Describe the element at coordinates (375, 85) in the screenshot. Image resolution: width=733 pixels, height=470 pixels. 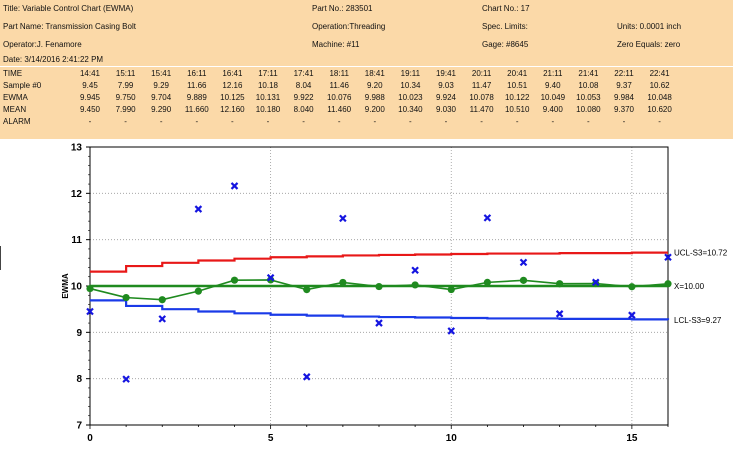
I see `table-cell: 9.20` at that location.